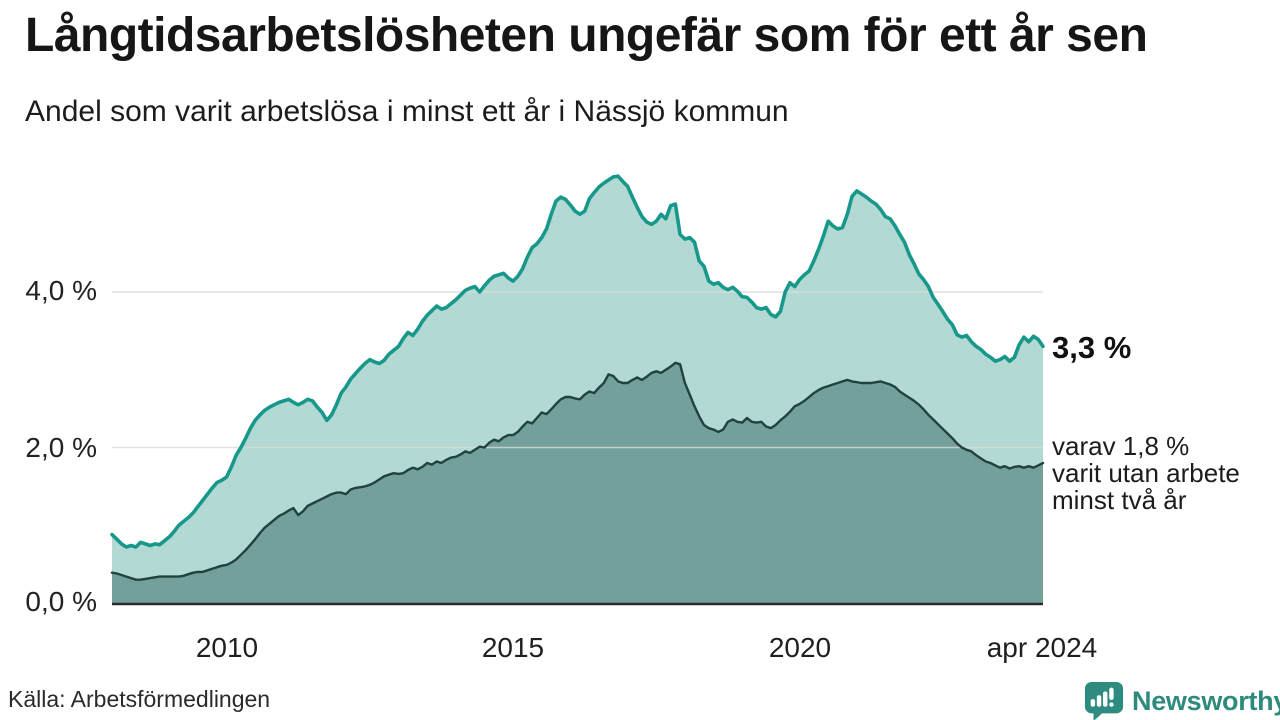 The height and width of the screenshot is (720, 1280). Describe the element at coordinates (61, 290) in the screenshot. I see `y-axis-label-4: 4,0 %` at that location.